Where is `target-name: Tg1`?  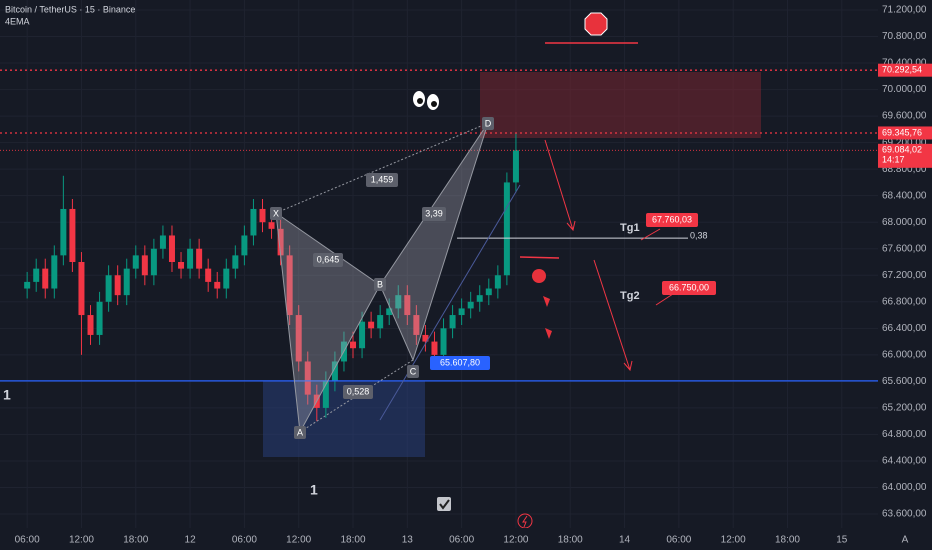
target-name: Tg1 is located at coordinates (630, 228).